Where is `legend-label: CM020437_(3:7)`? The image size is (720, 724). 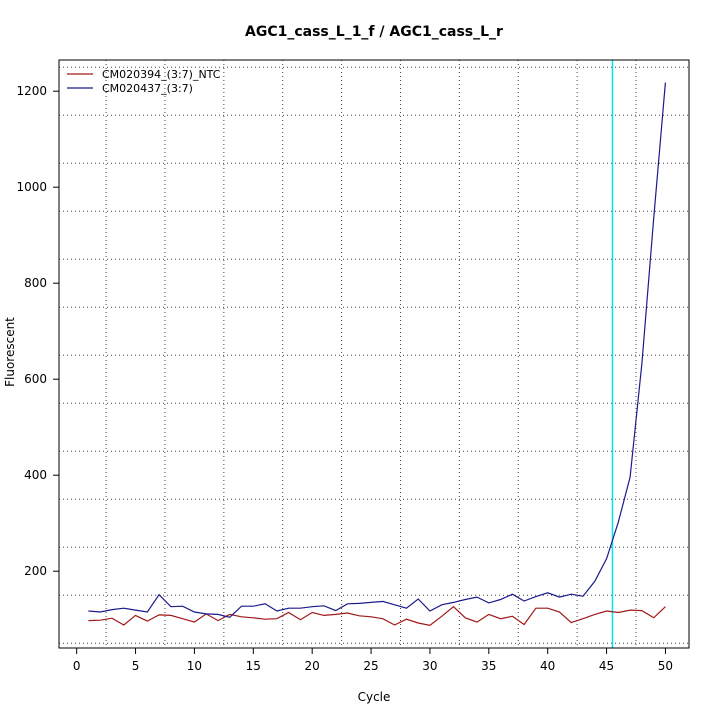 legend-label: CM020437_(3:7) is located at coordinates (147, 88).